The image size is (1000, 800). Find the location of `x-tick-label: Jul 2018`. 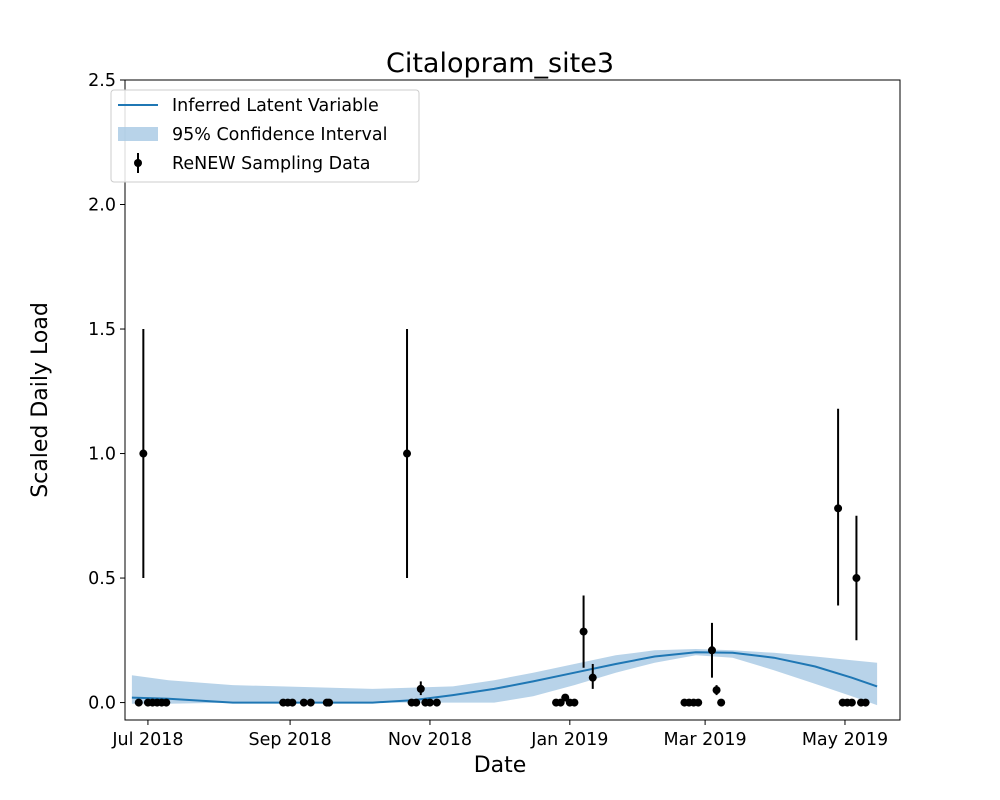

x-tick-label: Jul 2018 is located at coordinates (147, 740).